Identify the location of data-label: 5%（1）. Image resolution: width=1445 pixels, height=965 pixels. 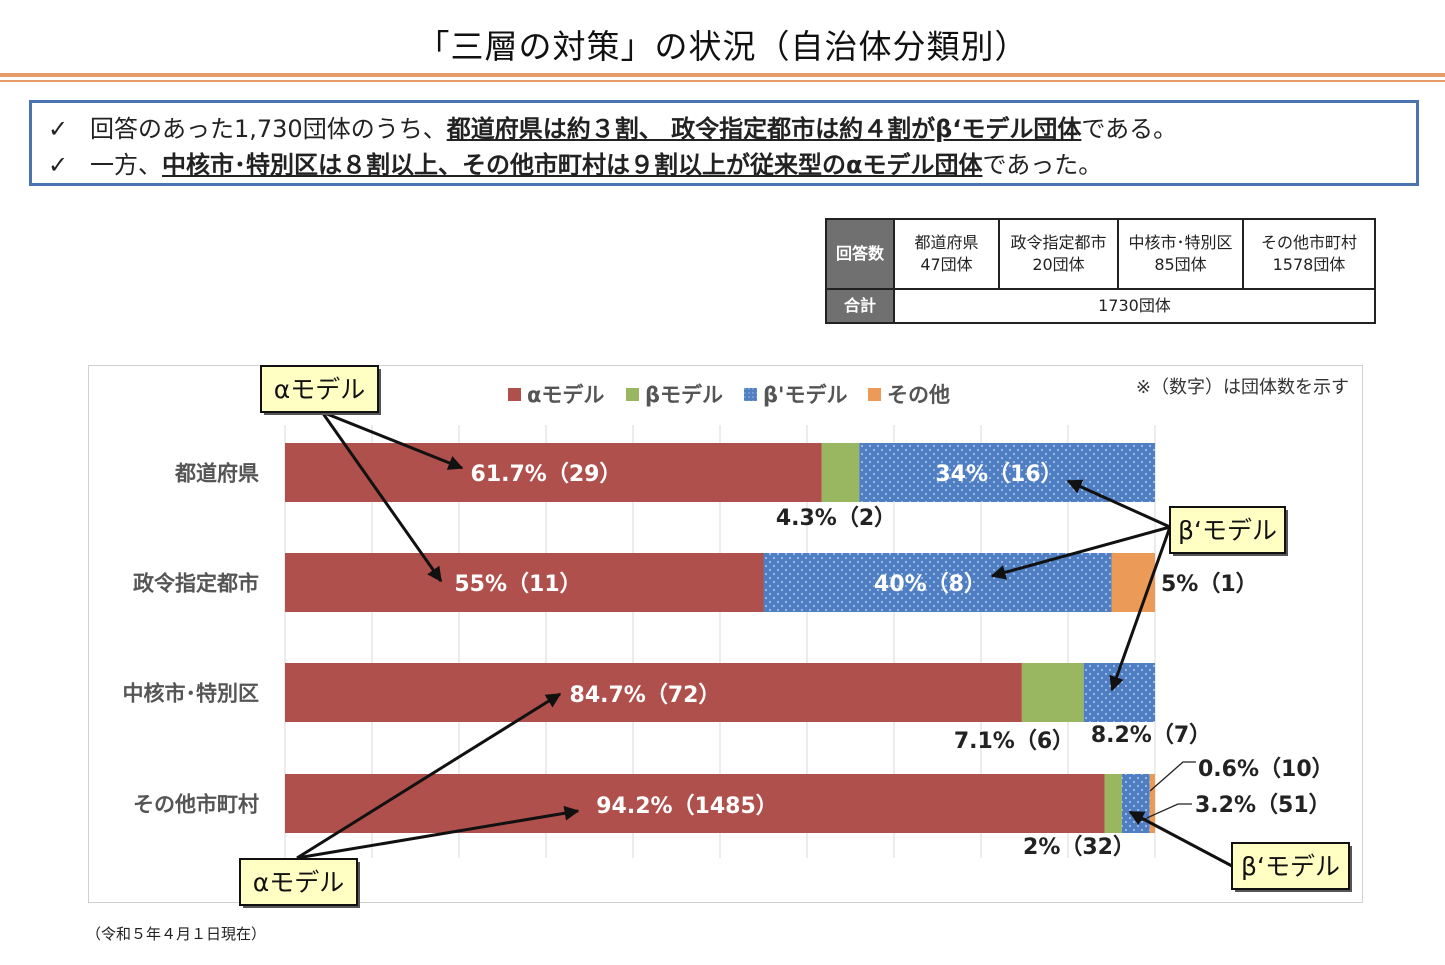
(1209, 584).